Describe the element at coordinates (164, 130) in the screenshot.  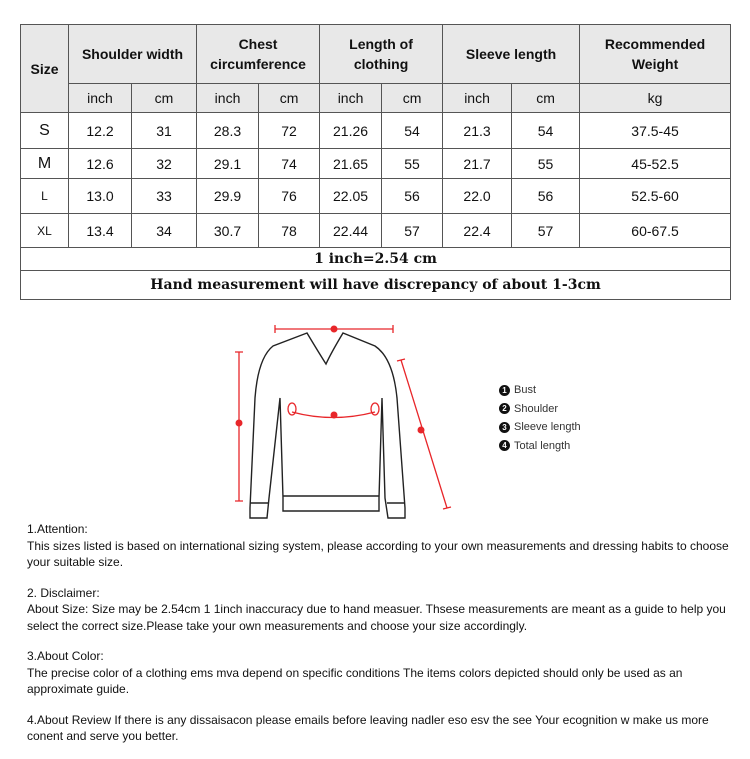
I see `table-cell: 31` at that location.